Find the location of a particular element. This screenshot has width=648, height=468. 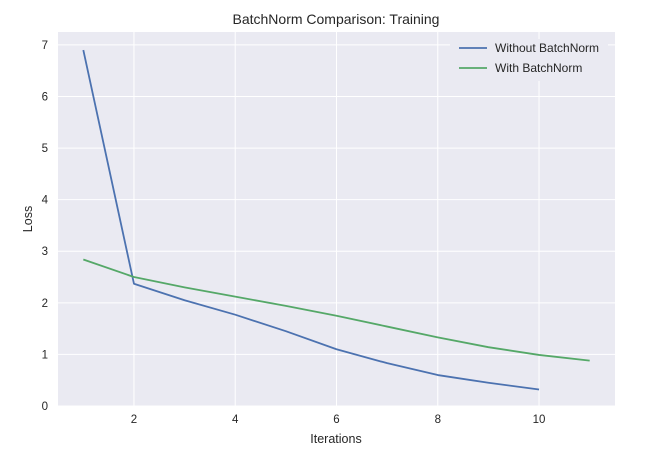

chart-title: BatchNorm Comparison: Training is located at coordinates (336, 19).